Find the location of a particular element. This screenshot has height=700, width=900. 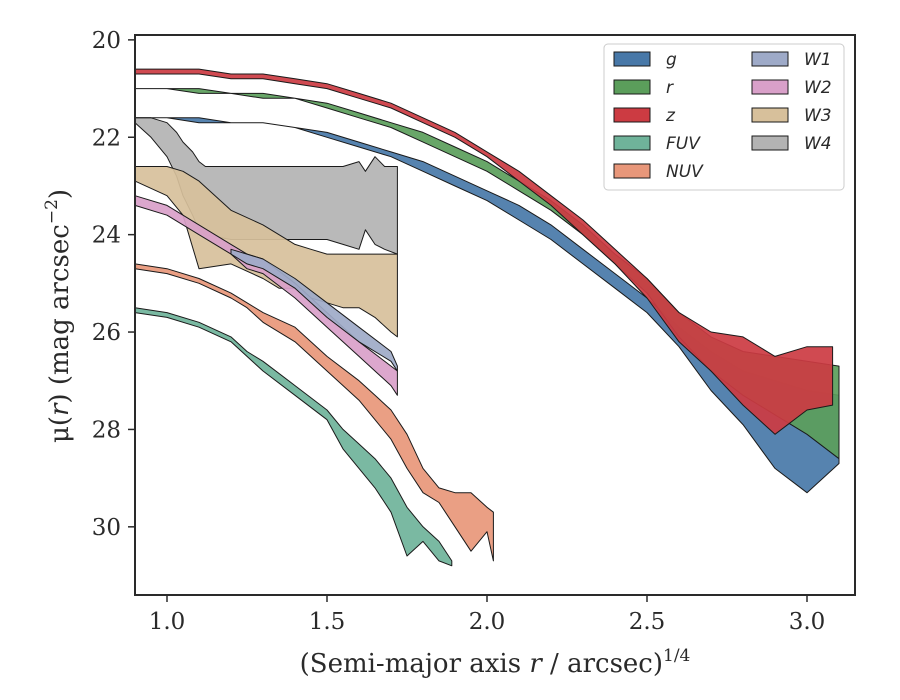

y-tick-label: 28 is located at coordinates (106, 430).